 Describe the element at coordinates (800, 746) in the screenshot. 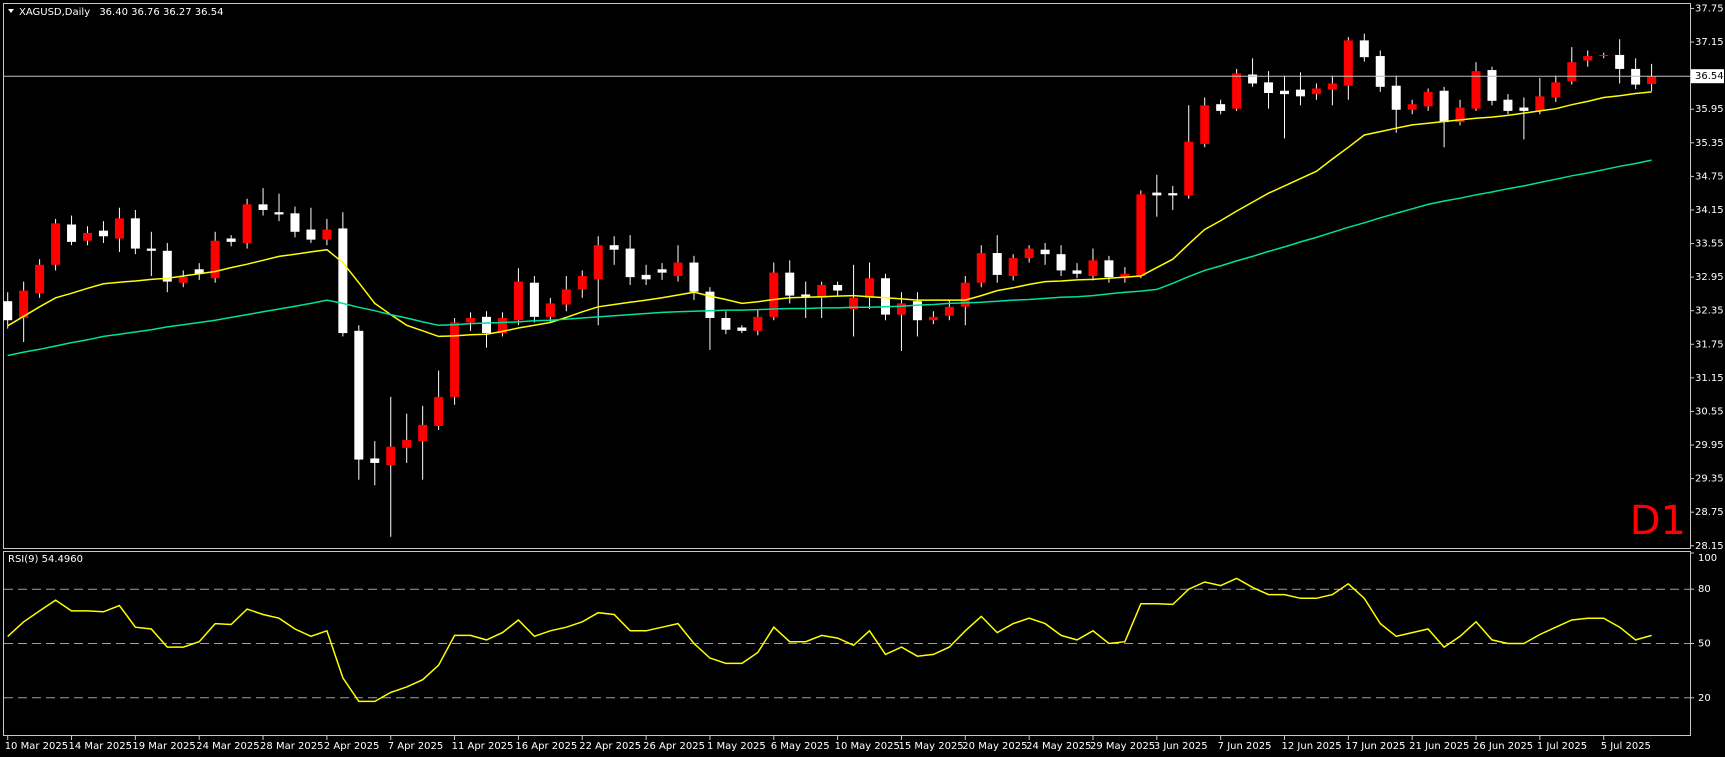

I see `x-tick-label: 6 May 2025` at that location.